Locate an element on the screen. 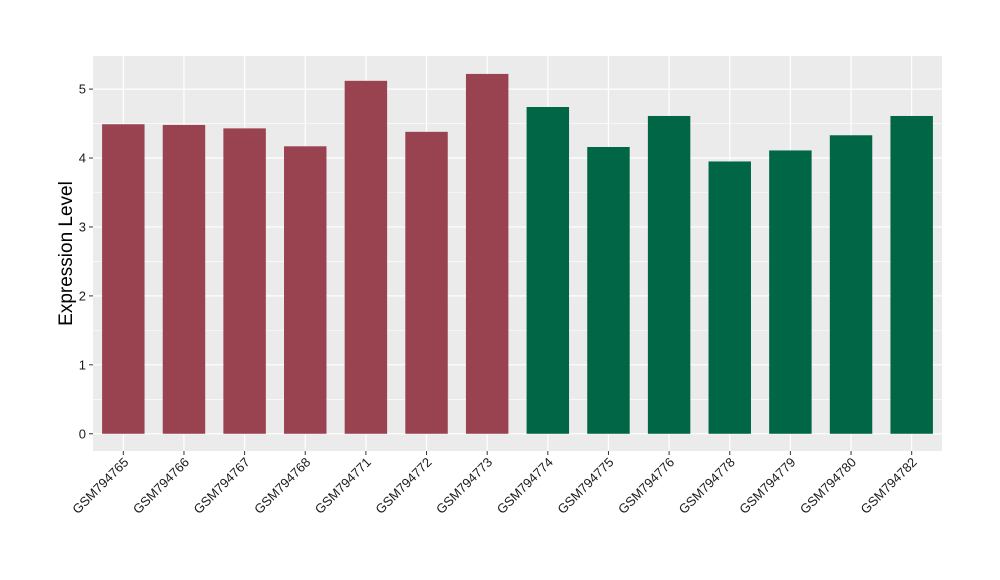 The height and width of the screenshot is (580, 1000). bar-gsm794780 is located at coordinates (851, 284).